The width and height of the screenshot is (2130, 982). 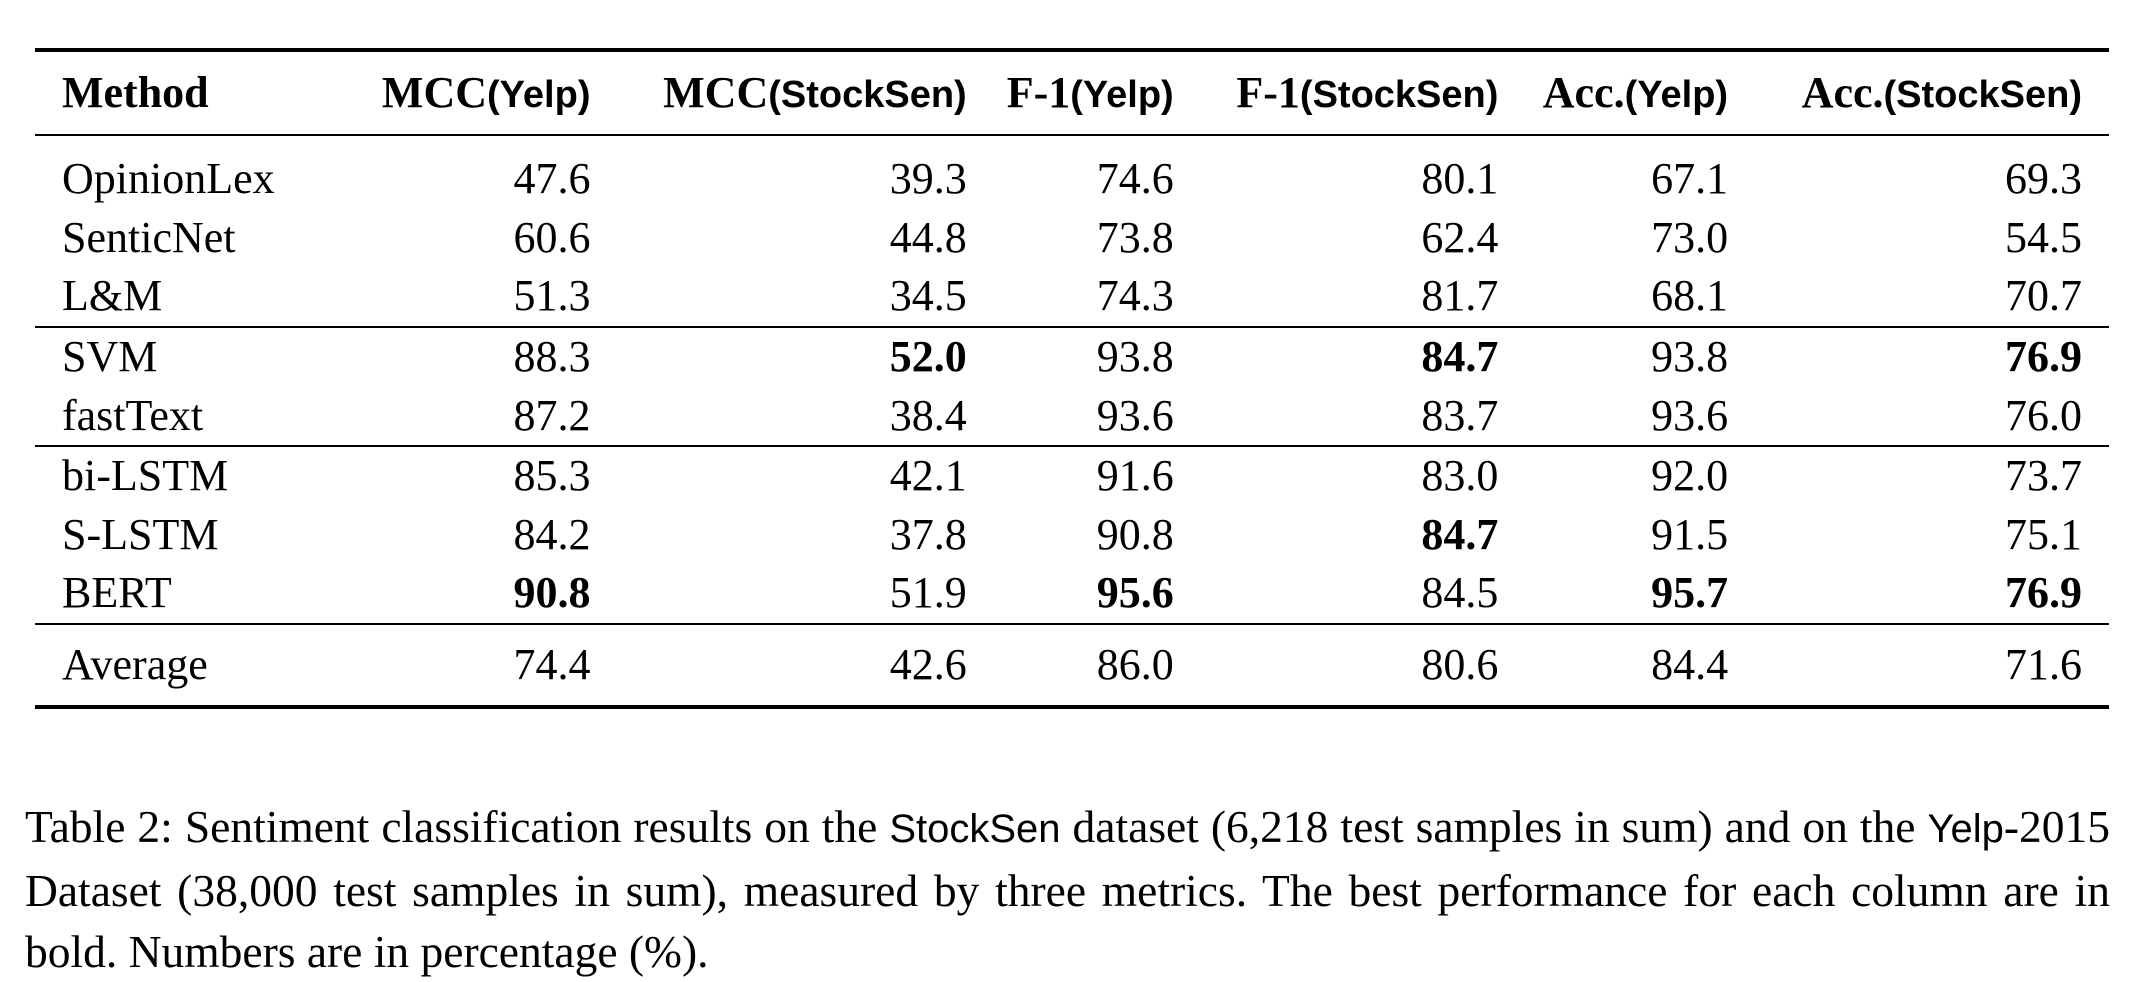 What do you see at coordinates (1965, 828) in the screenshot?
I see `caption-dataset-yelp: Yelp` at bounding box center [1965, 828].